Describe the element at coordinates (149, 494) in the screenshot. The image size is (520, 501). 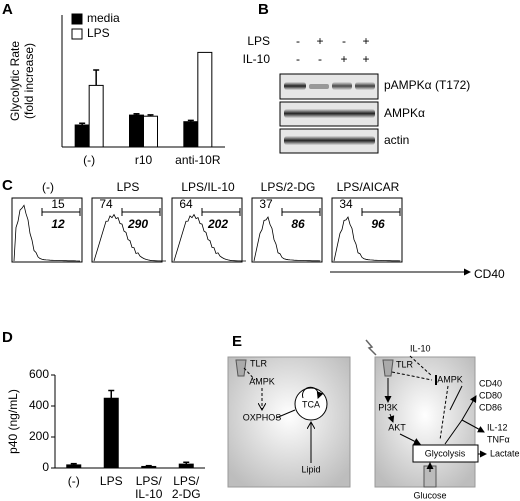
I see `x-tick-label-line: IL-10` at that location.